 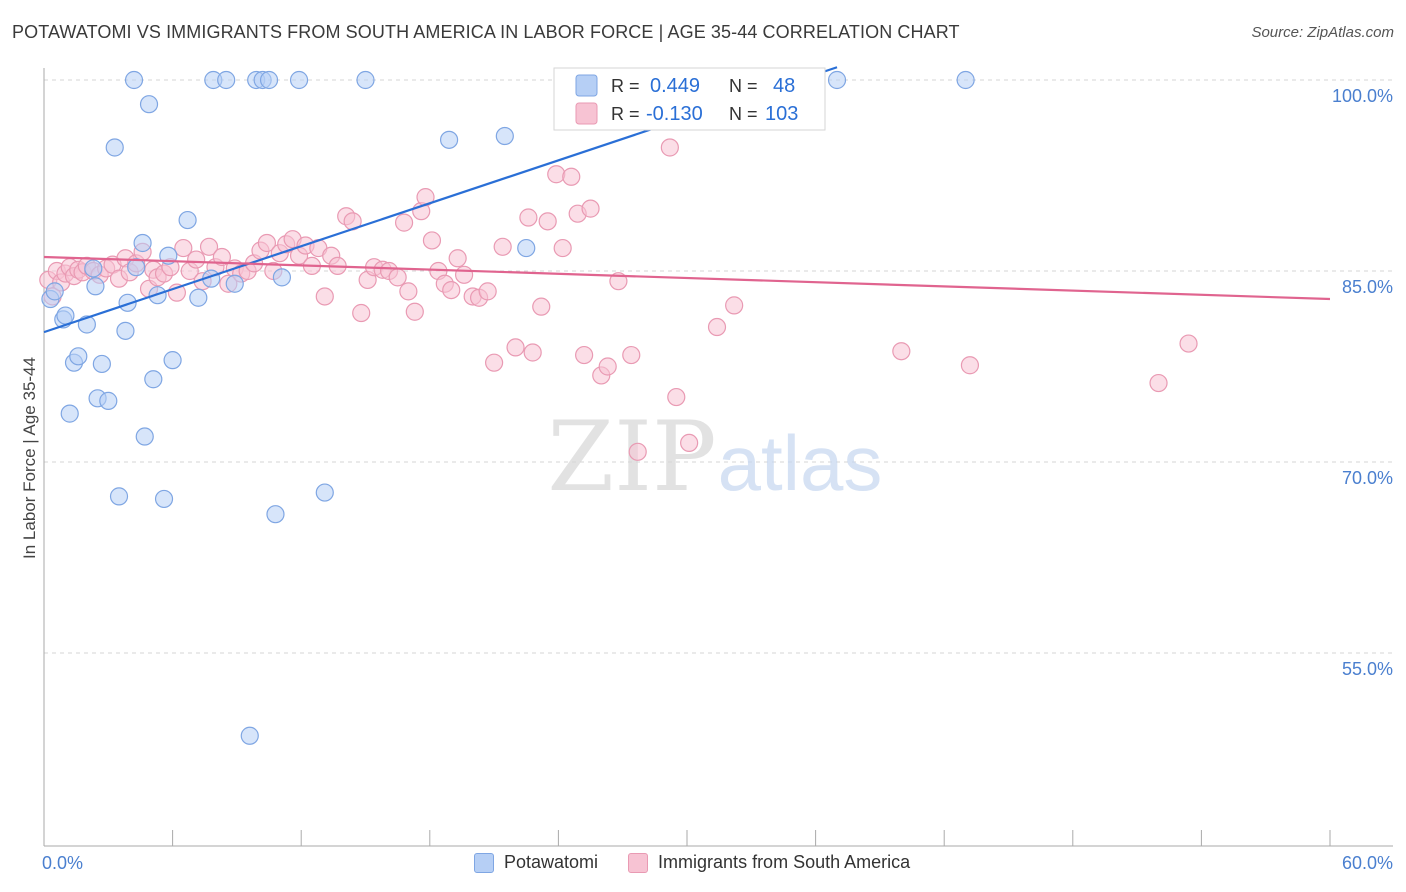 I want to click on legend: Potawatomi Immigrants from South America, so click(x=707, y=862).